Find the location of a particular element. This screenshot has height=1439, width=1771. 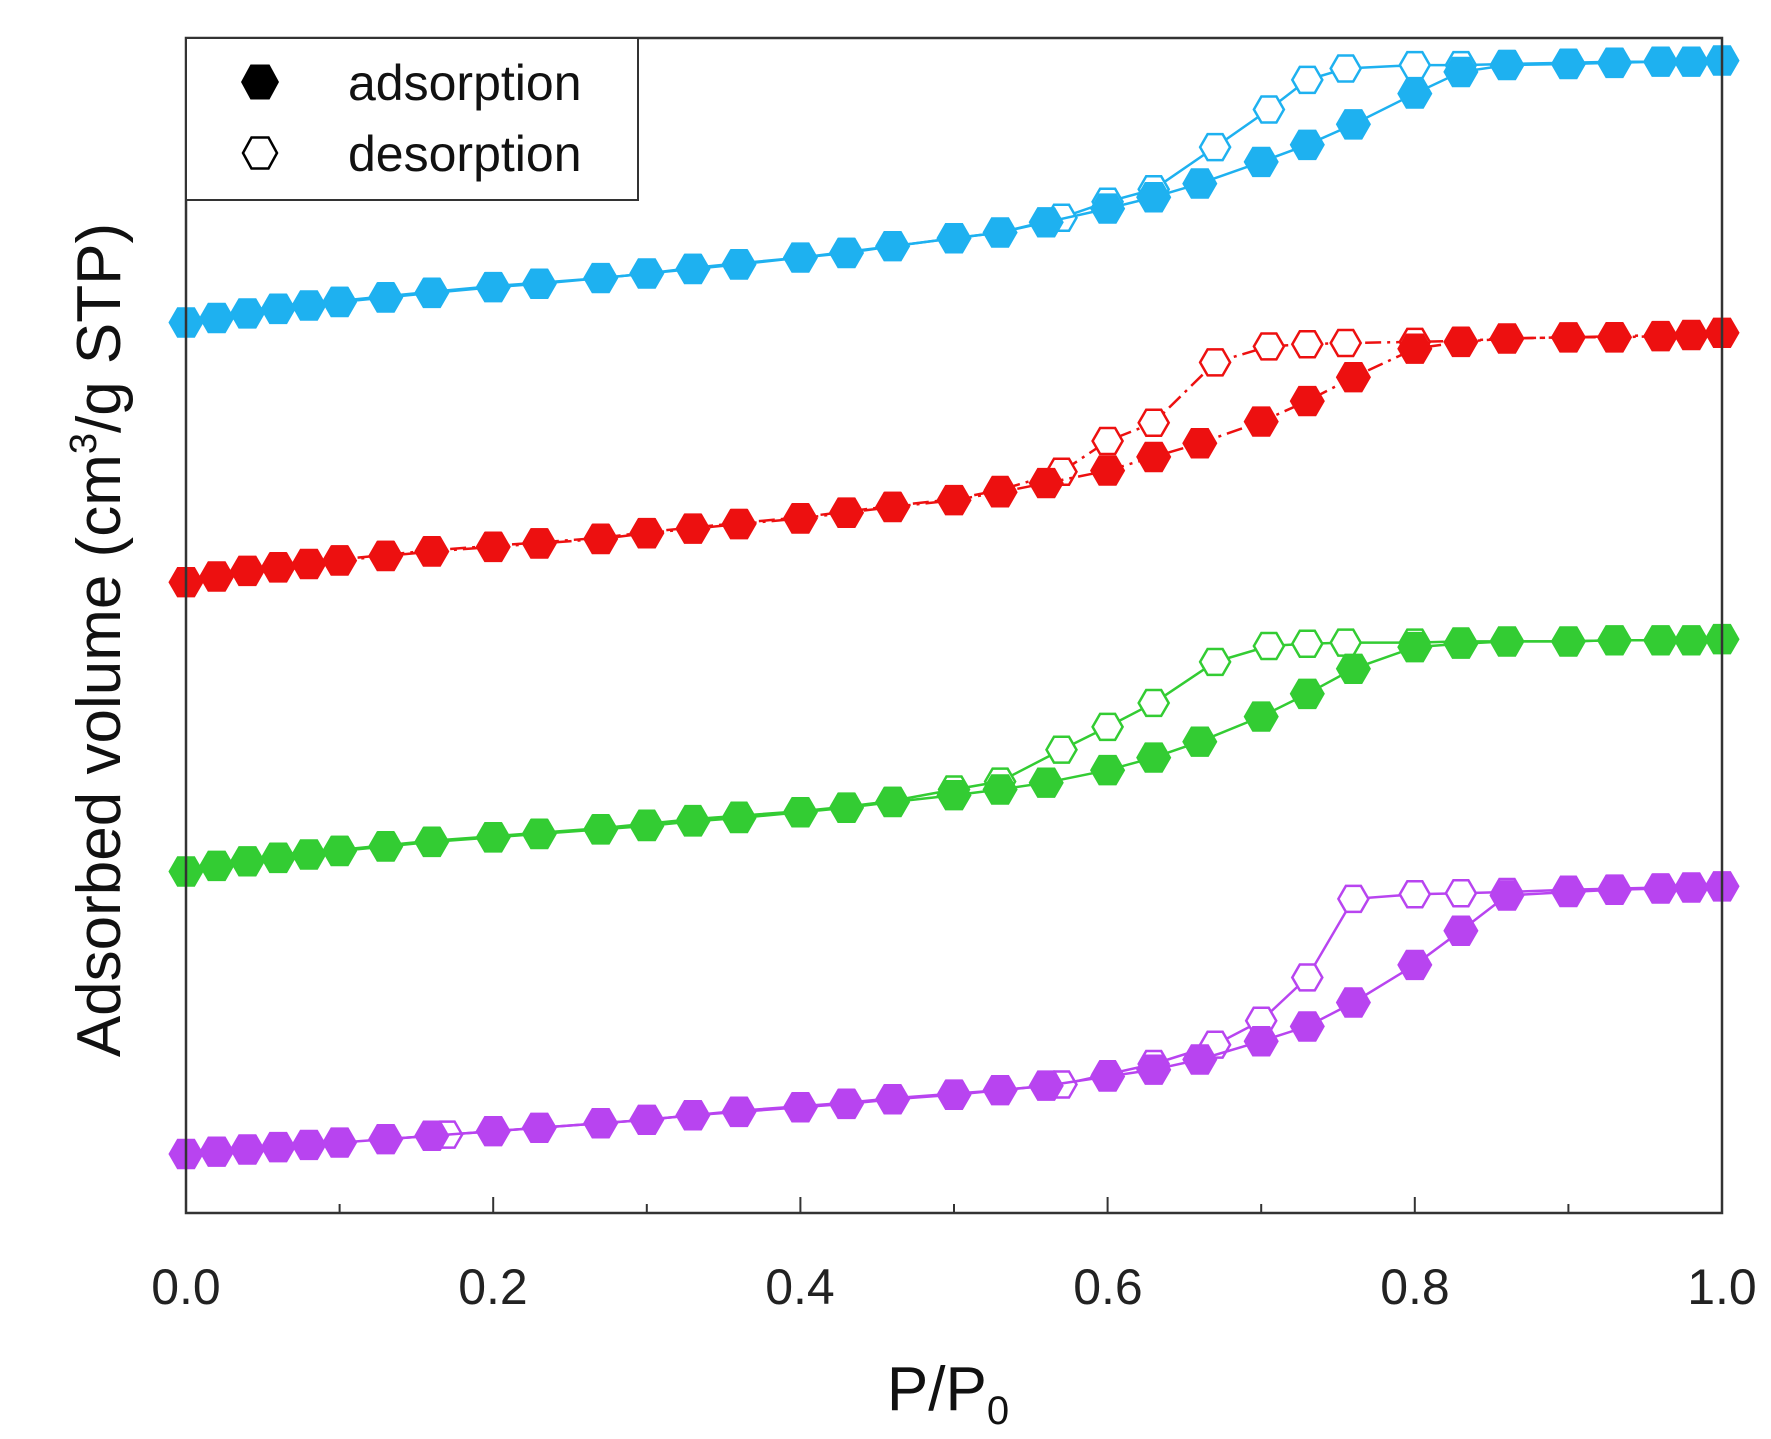

legend-open-hexagon-icon is located at coordinates (260, 153).